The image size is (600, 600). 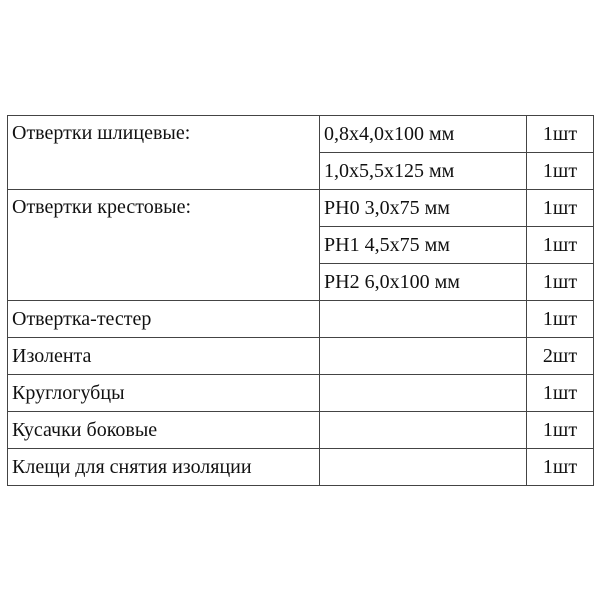 I want to click on table-row: Изолента 2шт, so click(x=300, y=356).